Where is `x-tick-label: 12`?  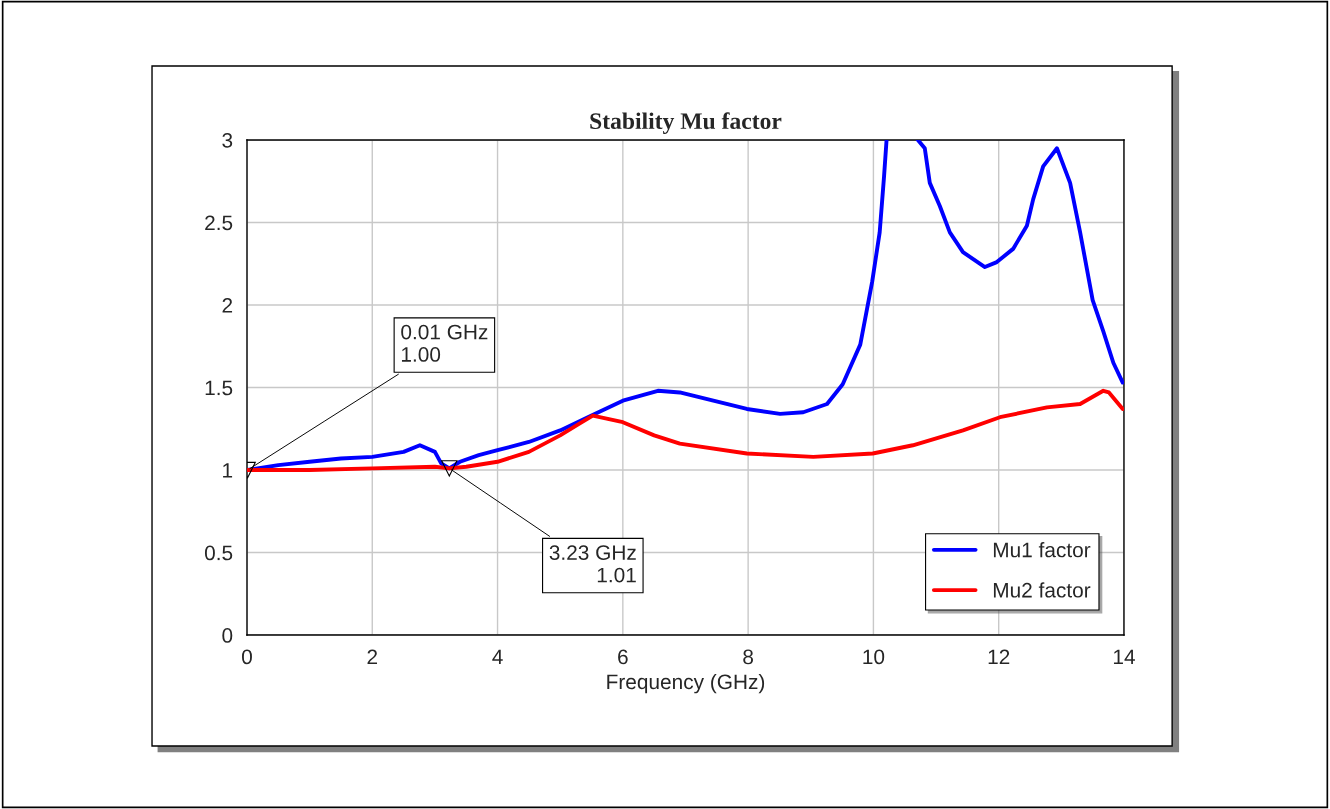 x-tick-label: 12 is located at coordinates (999, 657).